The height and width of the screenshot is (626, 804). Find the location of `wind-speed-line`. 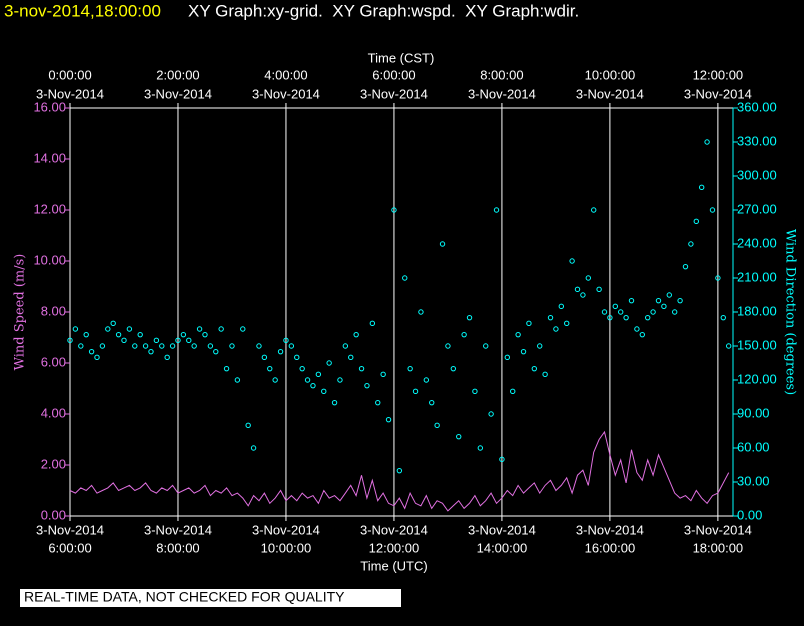

wind-speed-line is located at coordinates (399, 471).